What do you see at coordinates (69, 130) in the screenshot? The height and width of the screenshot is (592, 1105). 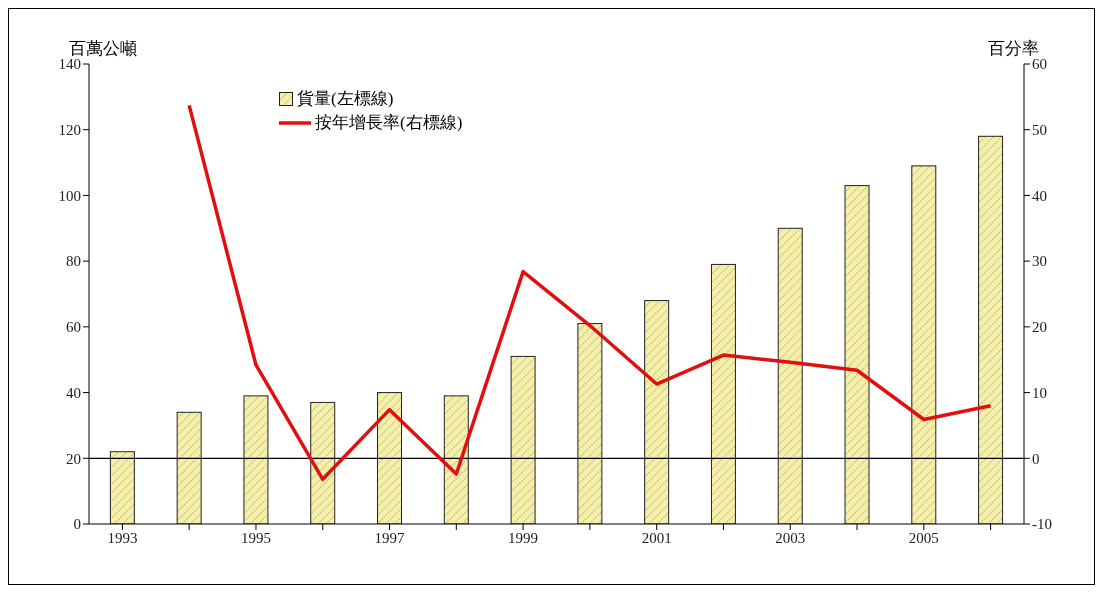 I see `y-tick-label: 120` at bounding box center [69, 130].